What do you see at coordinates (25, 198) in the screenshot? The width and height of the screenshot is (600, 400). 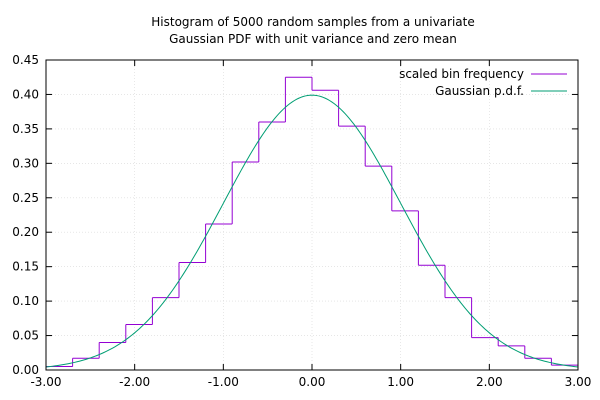 I see `y-tick-label: 0.25` at bounding box center [25, 198].